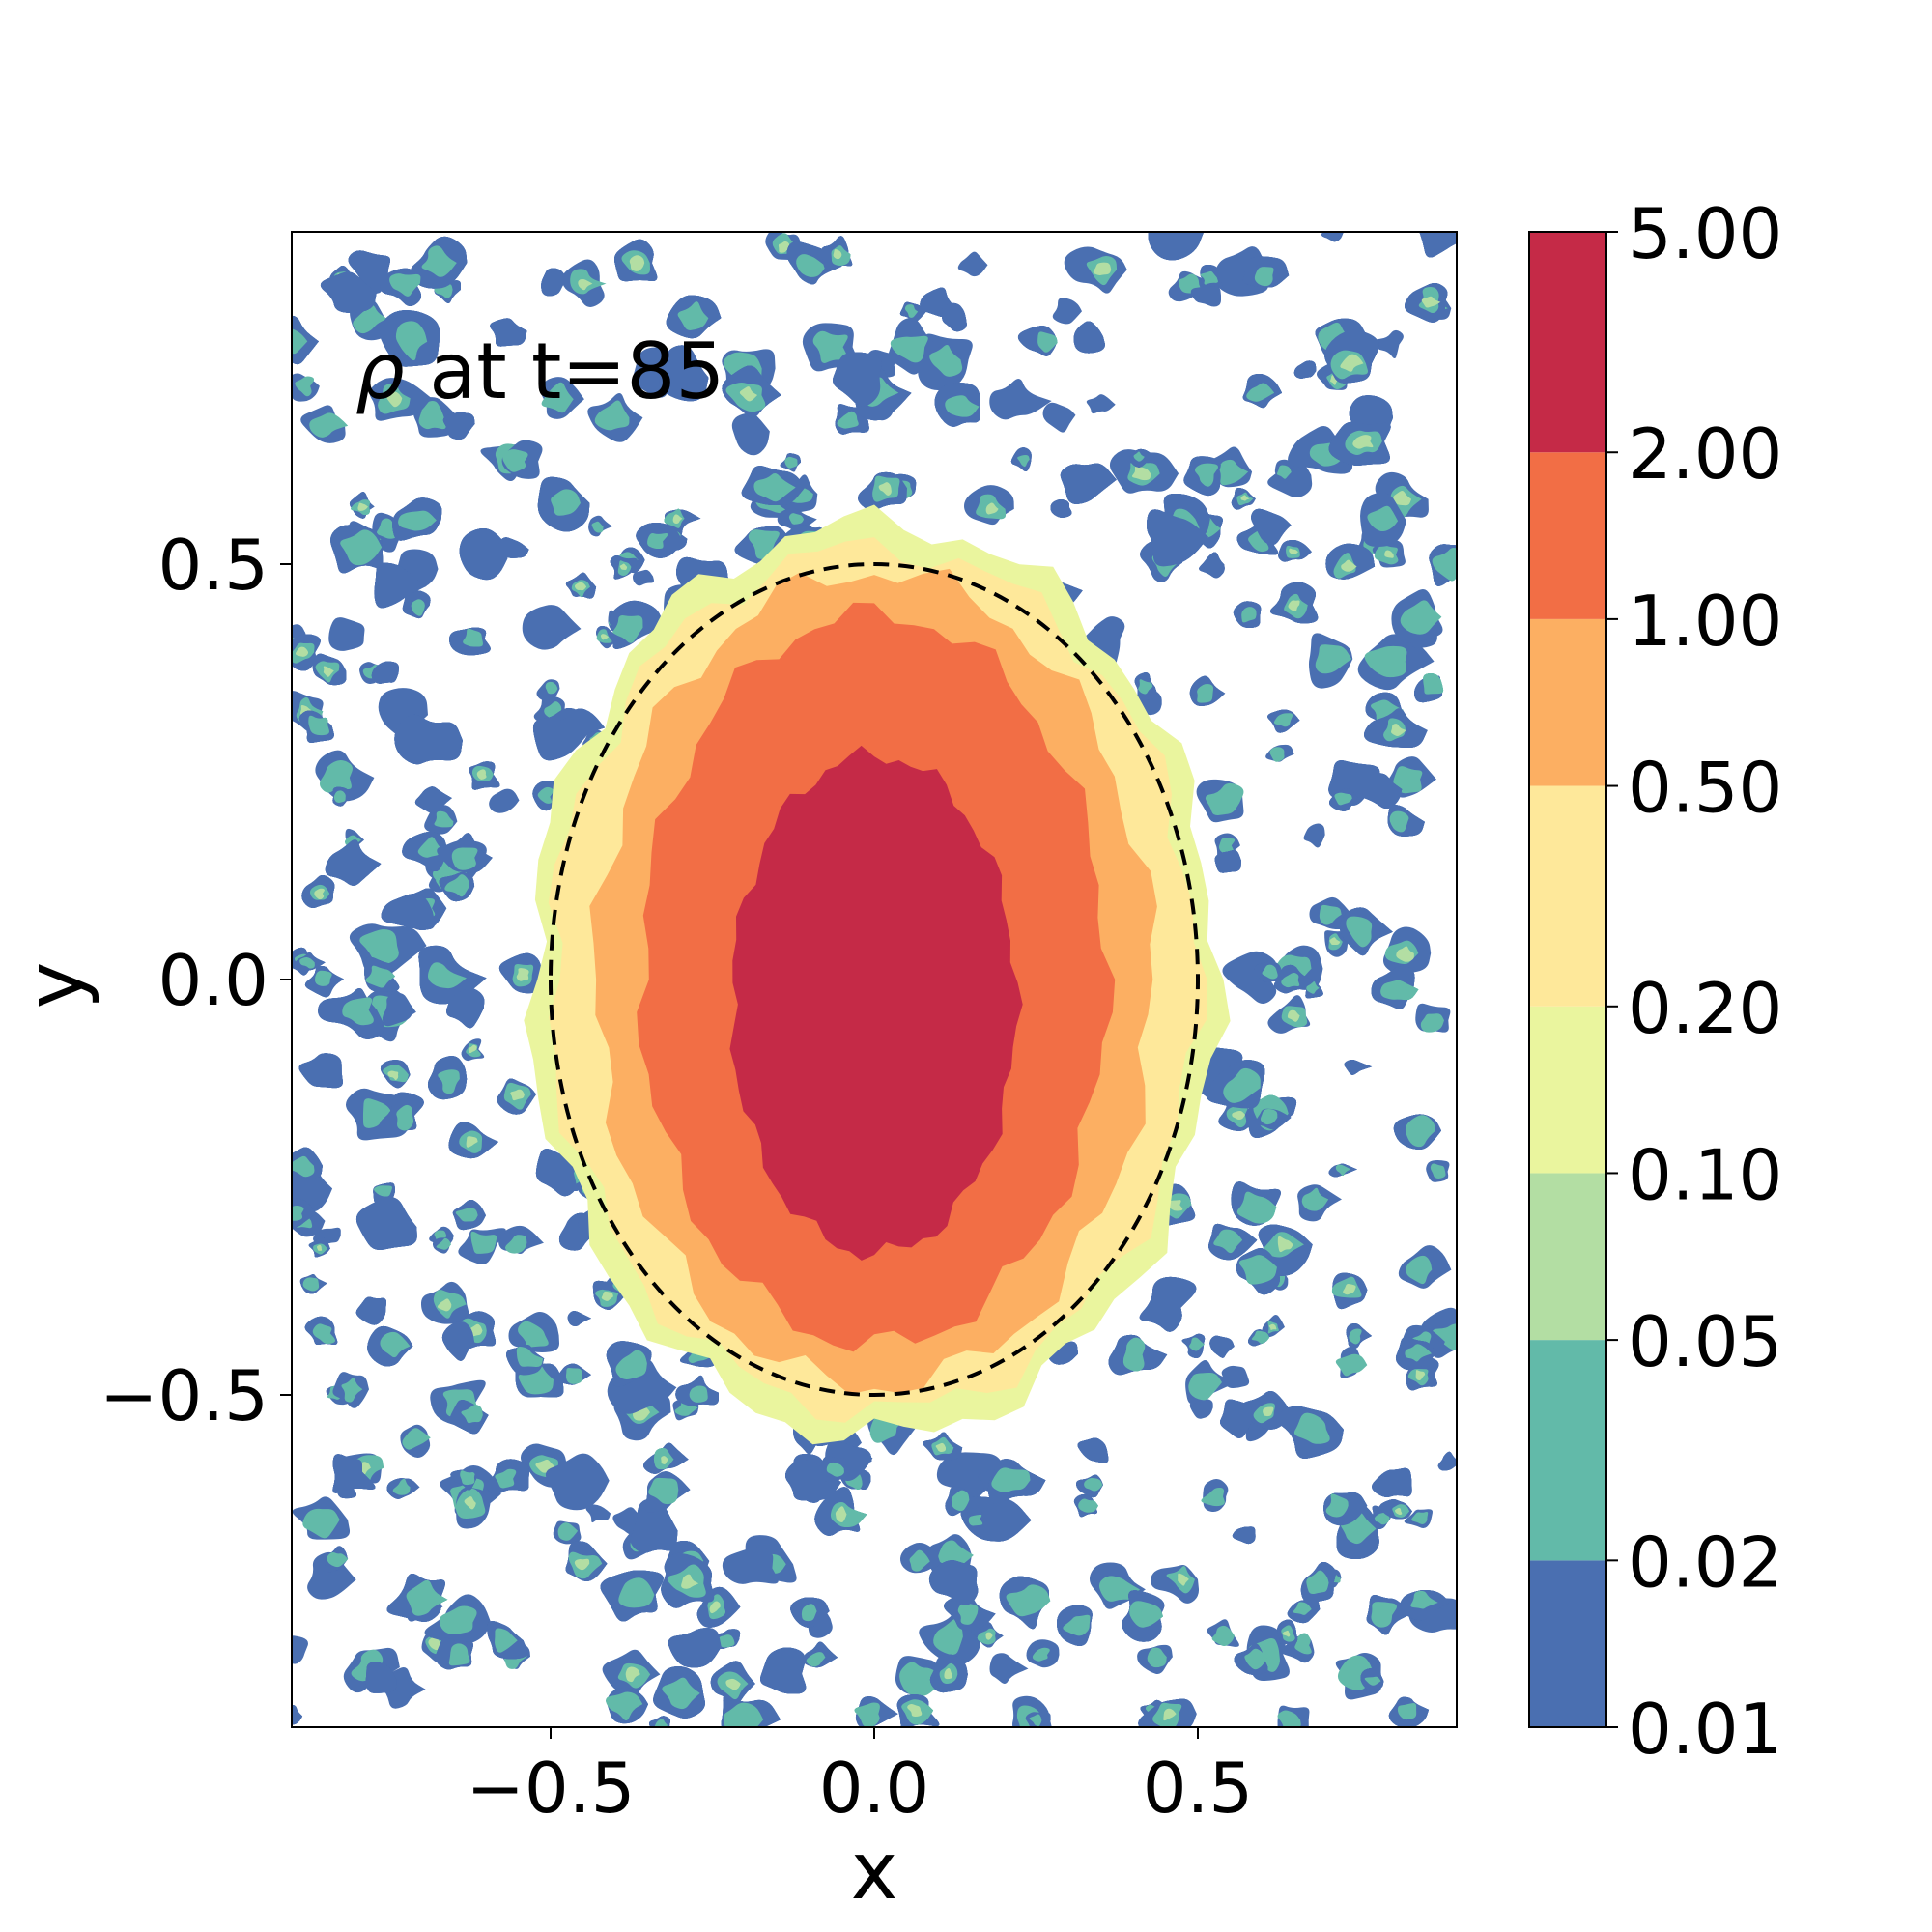 Image resolution: width=1932 pixels, height=1932 pixels. Describe the element at coordinates (213, 980) in the screenshot. I see `y-tick-label: 0.0` at that location.